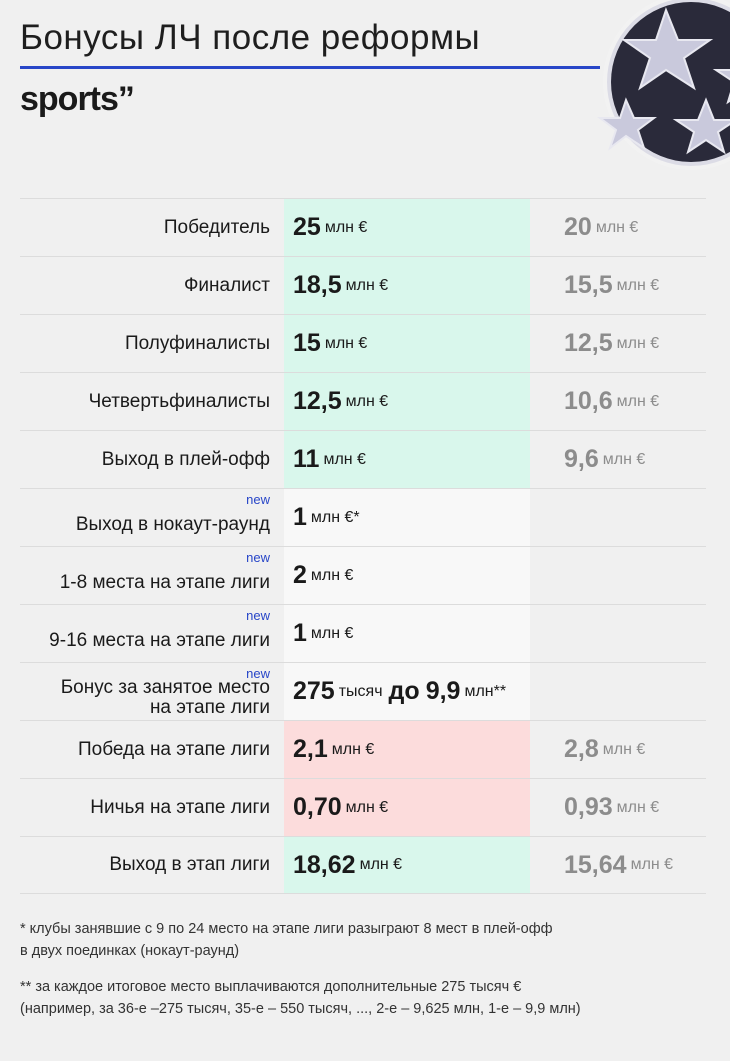  I want to click on old-value: 12,5, so click(588, 343).